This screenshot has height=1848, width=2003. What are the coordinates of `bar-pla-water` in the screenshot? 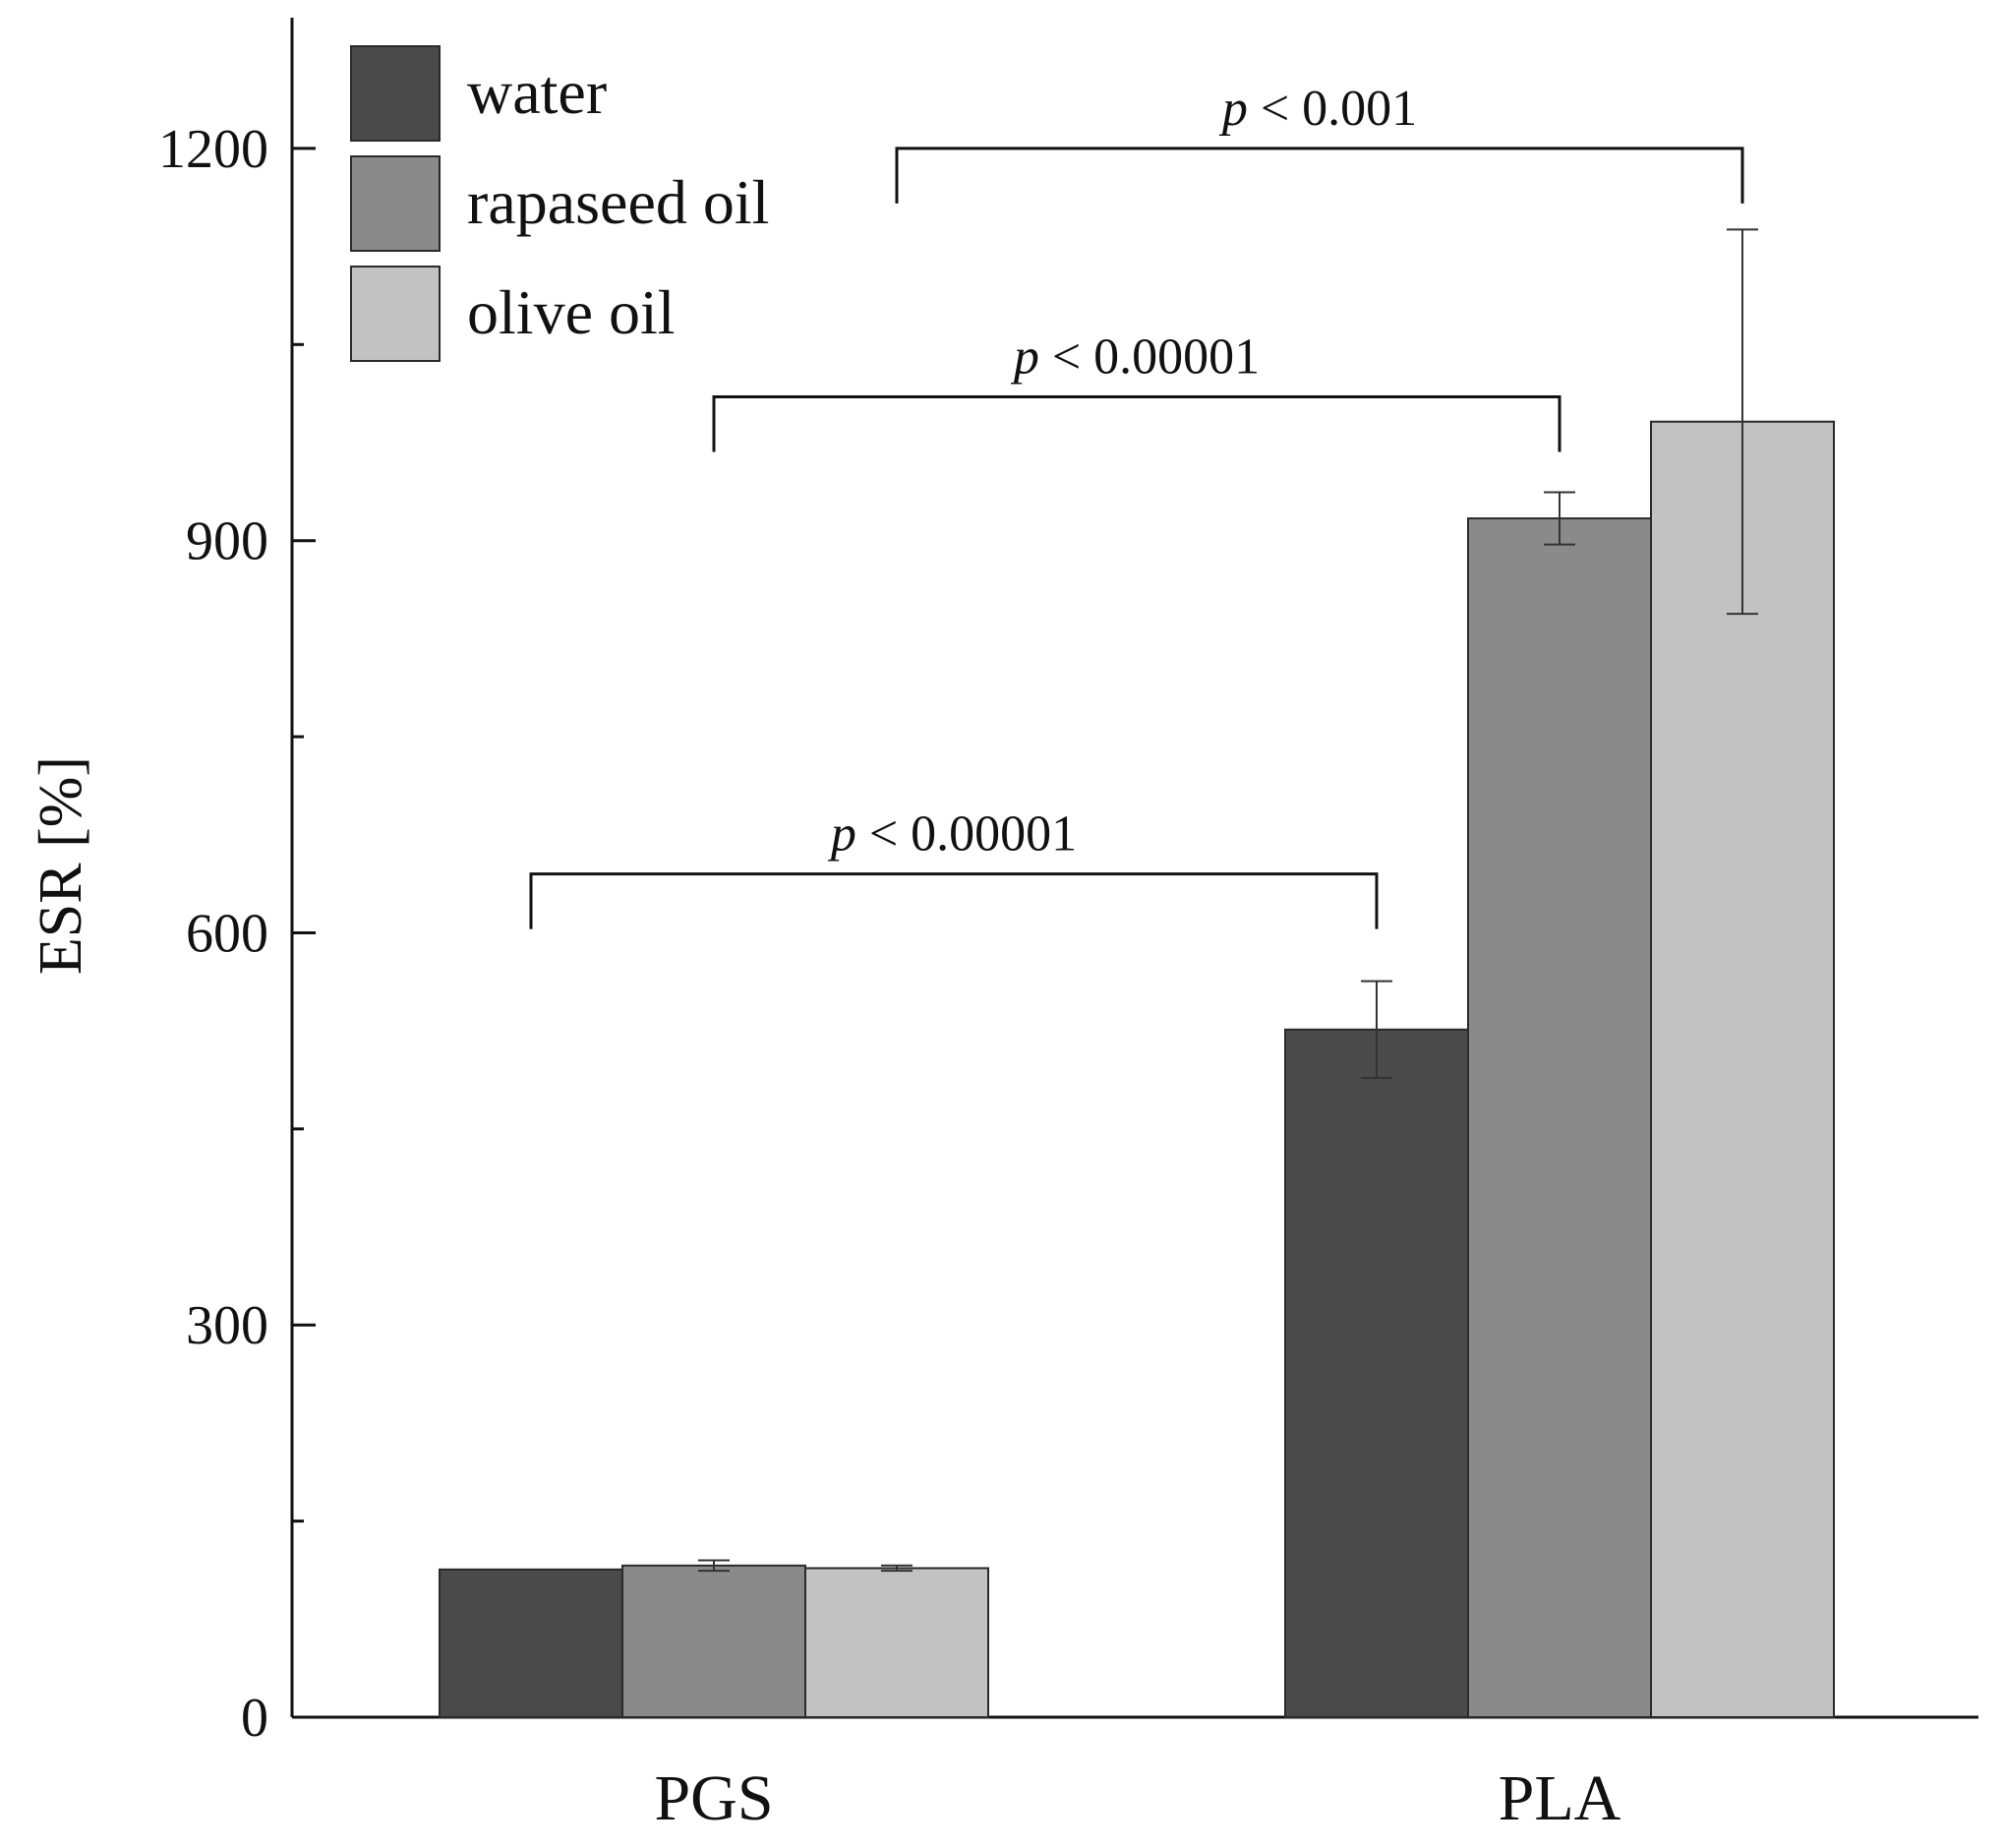 It's located at (1376, 1373).